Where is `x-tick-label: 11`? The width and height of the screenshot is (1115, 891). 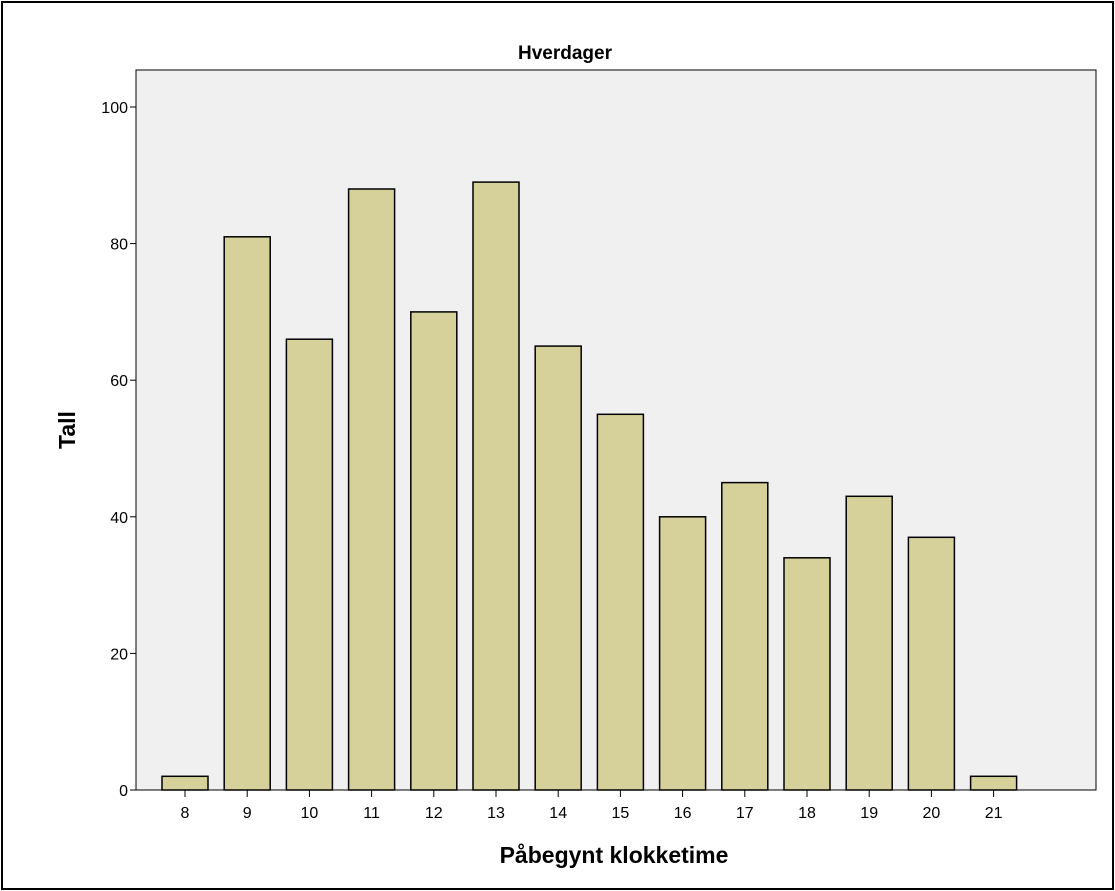
x-tick-label: 11 is located at coordinates (371, 813).